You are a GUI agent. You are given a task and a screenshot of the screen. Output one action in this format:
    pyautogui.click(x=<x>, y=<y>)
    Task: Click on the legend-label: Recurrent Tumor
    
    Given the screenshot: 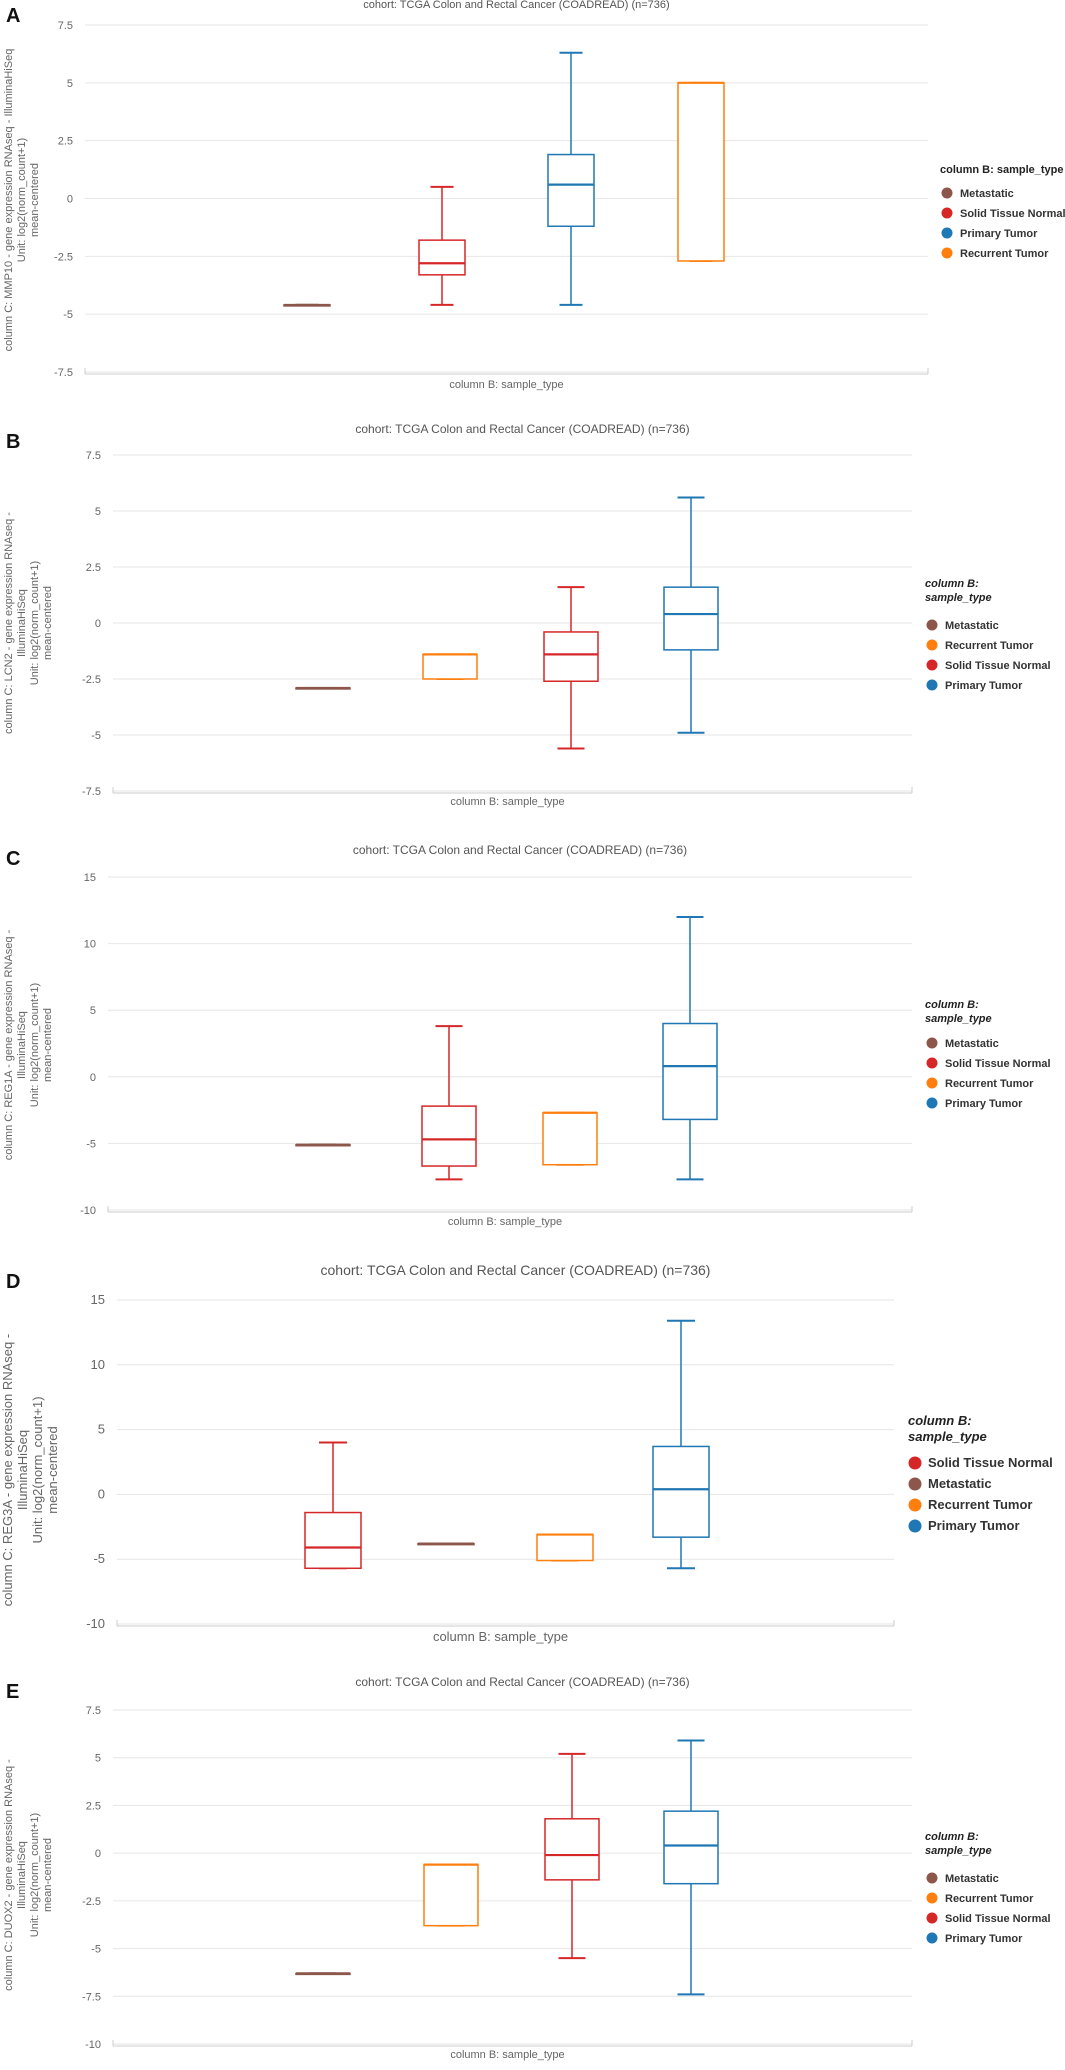 What is the action you would take?
    pyautogui.click(x=989, y=1899)
    